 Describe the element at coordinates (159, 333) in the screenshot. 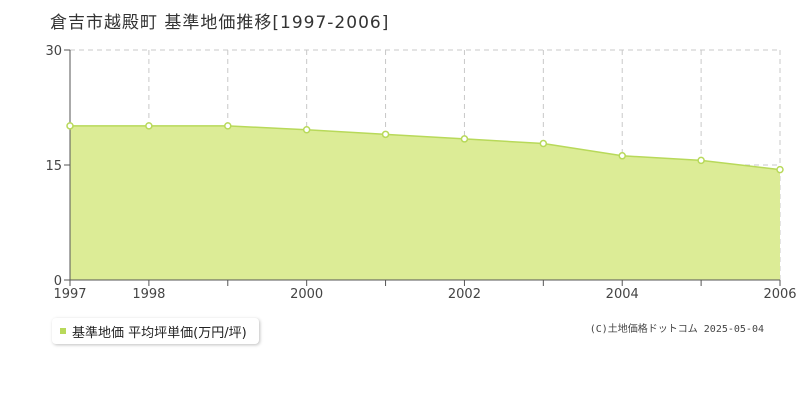

I see `legend-label: 基準地価 平均坪単価(万円/坪)` at that location.